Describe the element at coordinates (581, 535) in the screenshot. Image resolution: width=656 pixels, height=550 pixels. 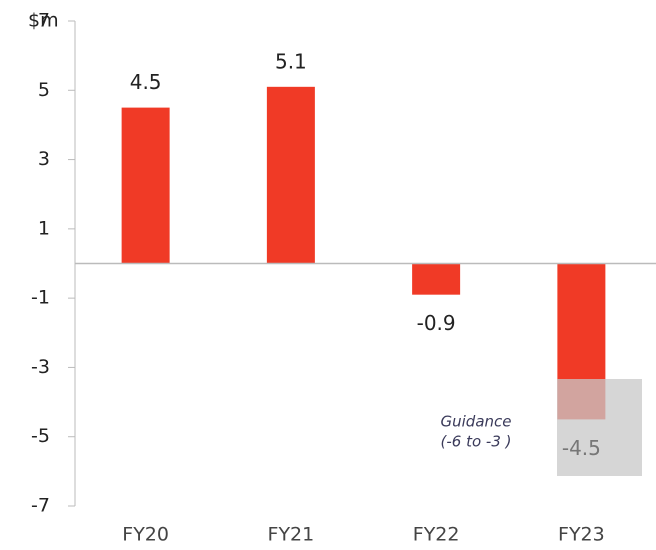
I see `x-tick-label: FY23` at that location.